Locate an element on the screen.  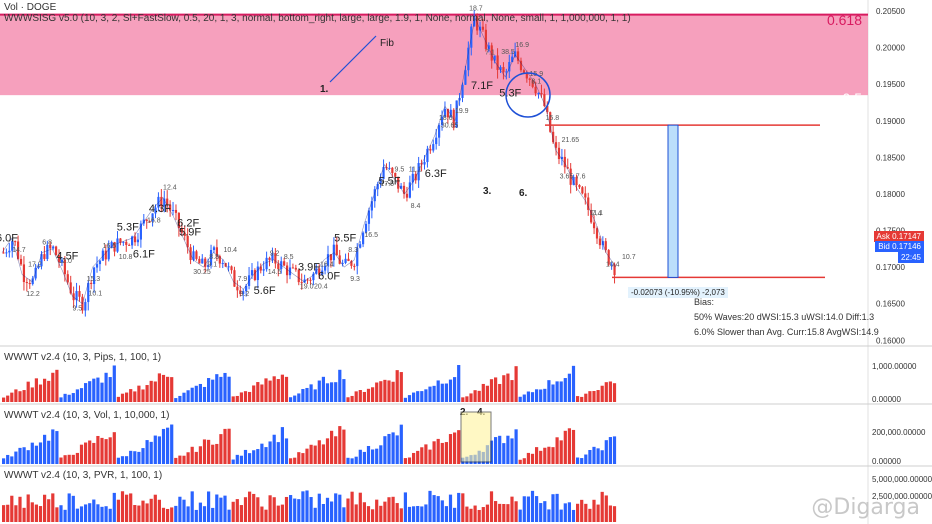
ask-value: 0.17147 is located at coordinates (906, 236).